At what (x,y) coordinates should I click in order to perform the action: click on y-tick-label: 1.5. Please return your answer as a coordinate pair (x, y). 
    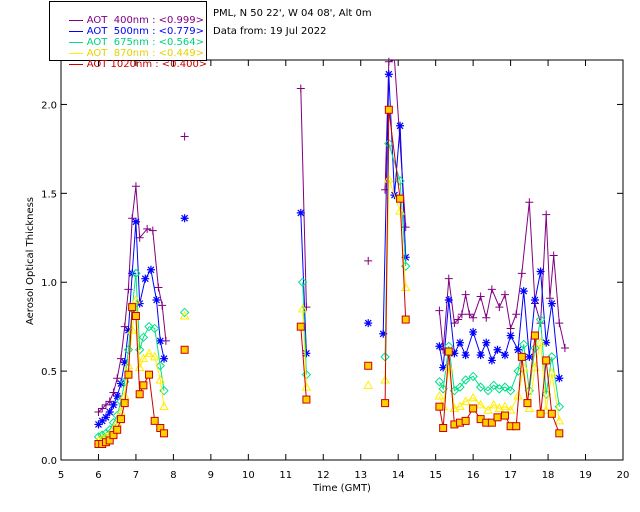
    Looking at the image, I should click on (49, 194).